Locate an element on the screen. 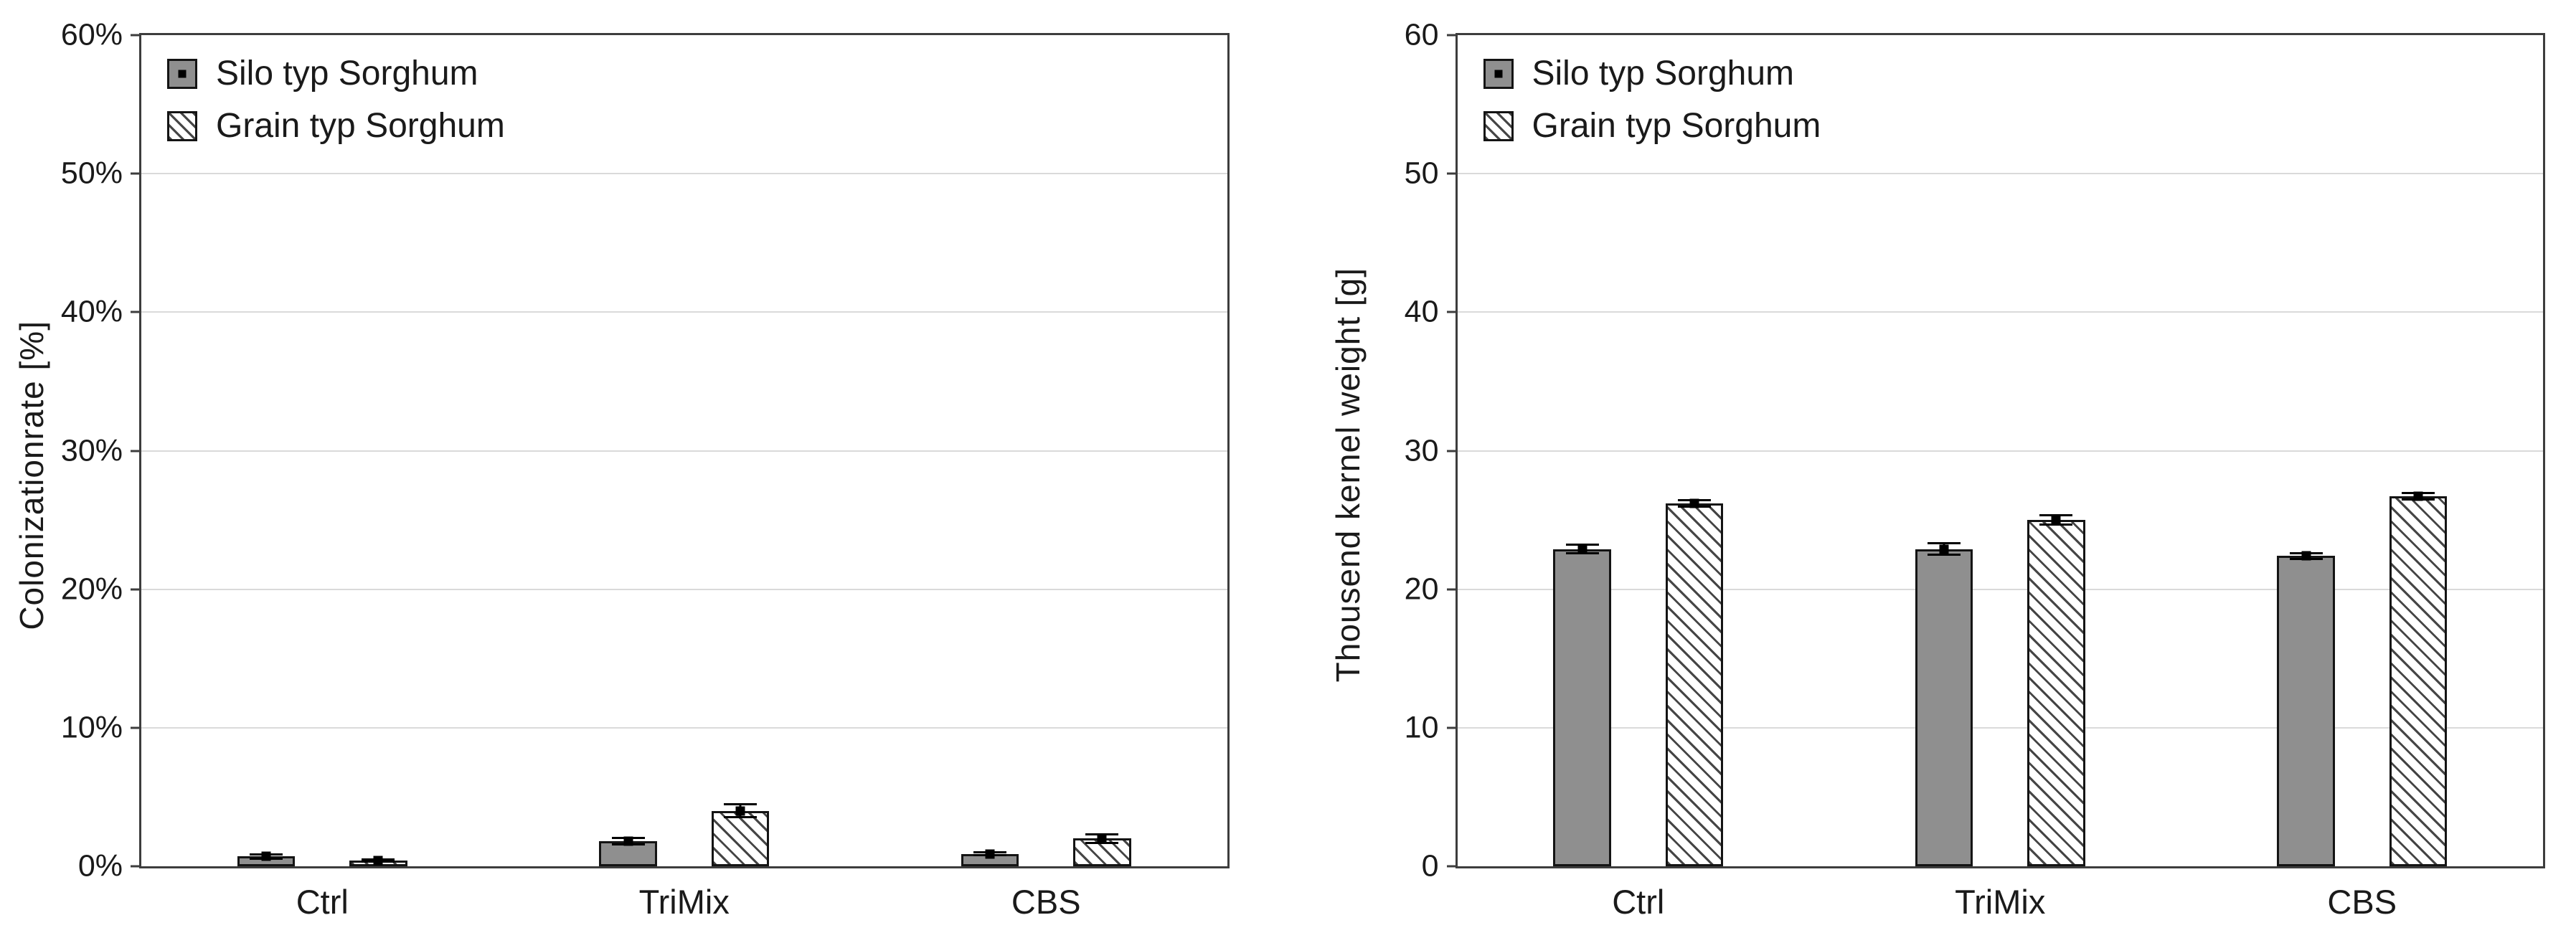  y-tick-label: 30% is located at coordinates (91, 450).